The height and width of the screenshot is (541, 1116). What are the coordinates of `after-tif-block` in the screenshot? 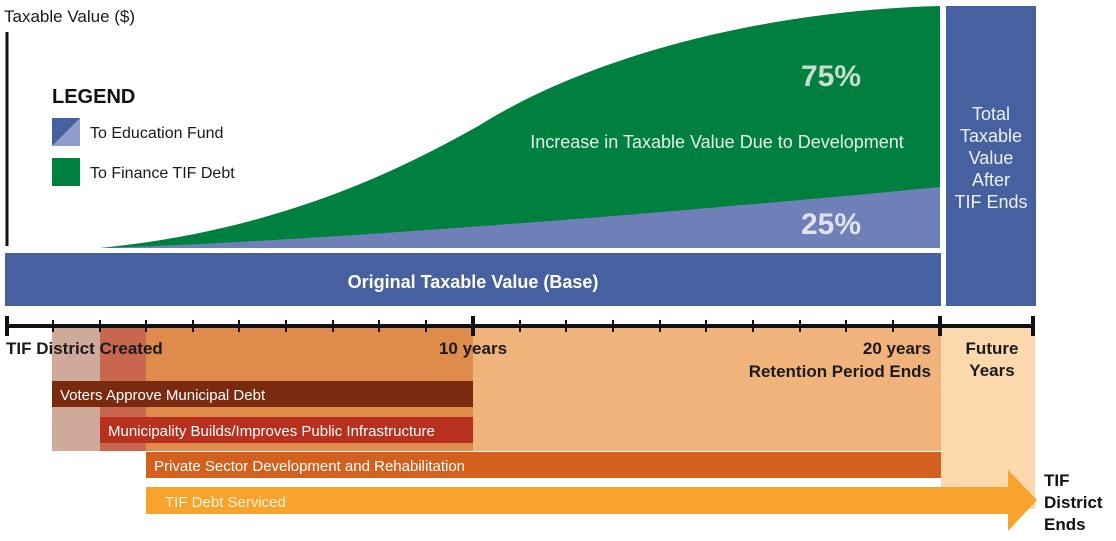 It's located at (991, 156).